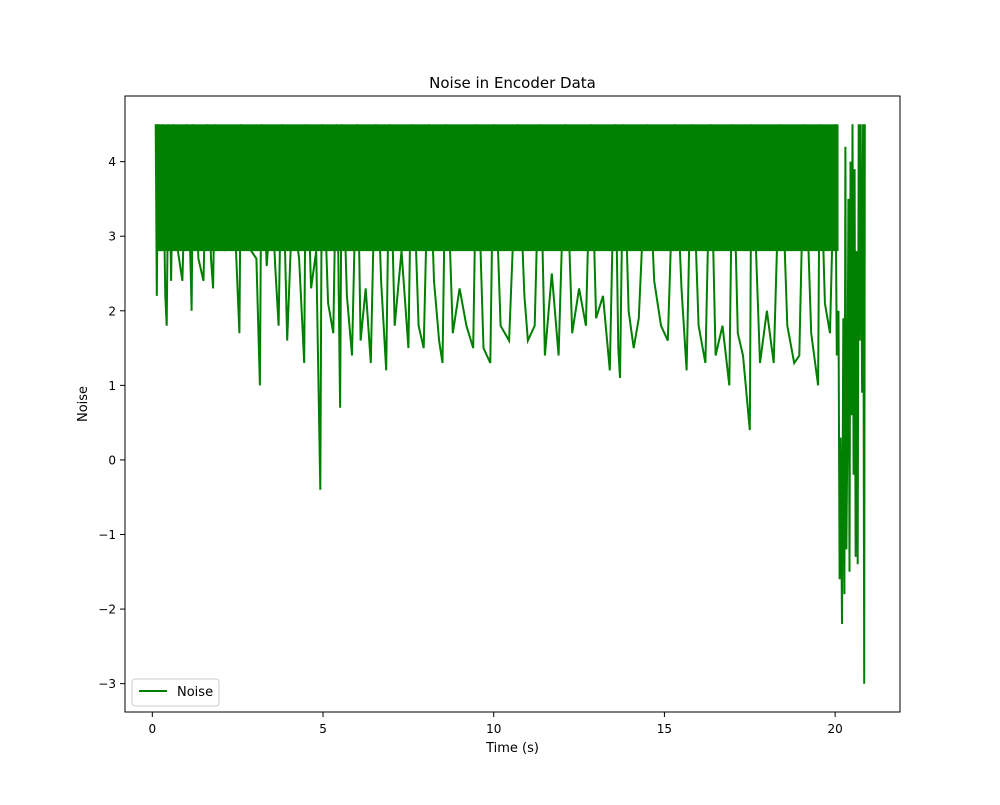 This screenshot has width=1000, height=805. What do you see at coordinates (493, 729) in the screenshot?
I see `x-tick-label: 10` at bounding box center [493, 729].